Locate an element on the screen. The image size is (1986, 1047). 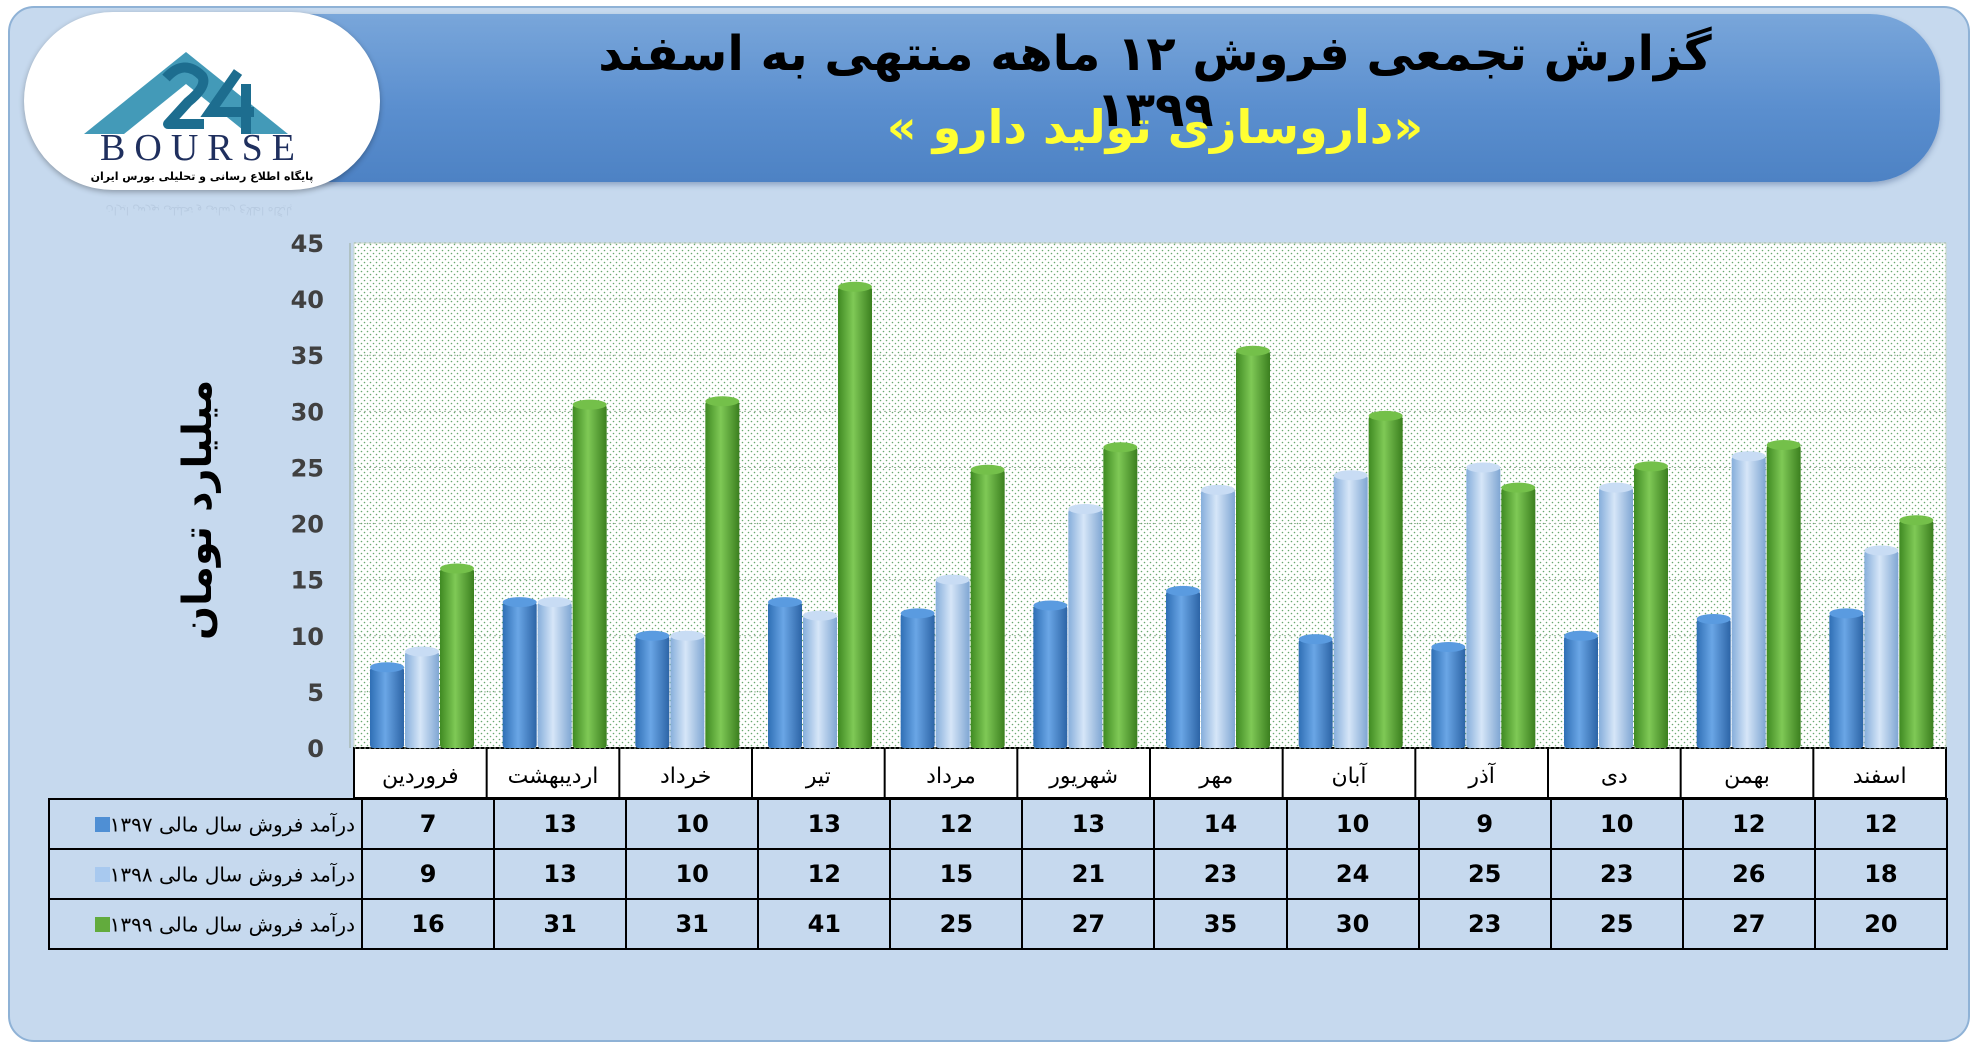
table-cell: 27 is located at coordinates (1748, 924).